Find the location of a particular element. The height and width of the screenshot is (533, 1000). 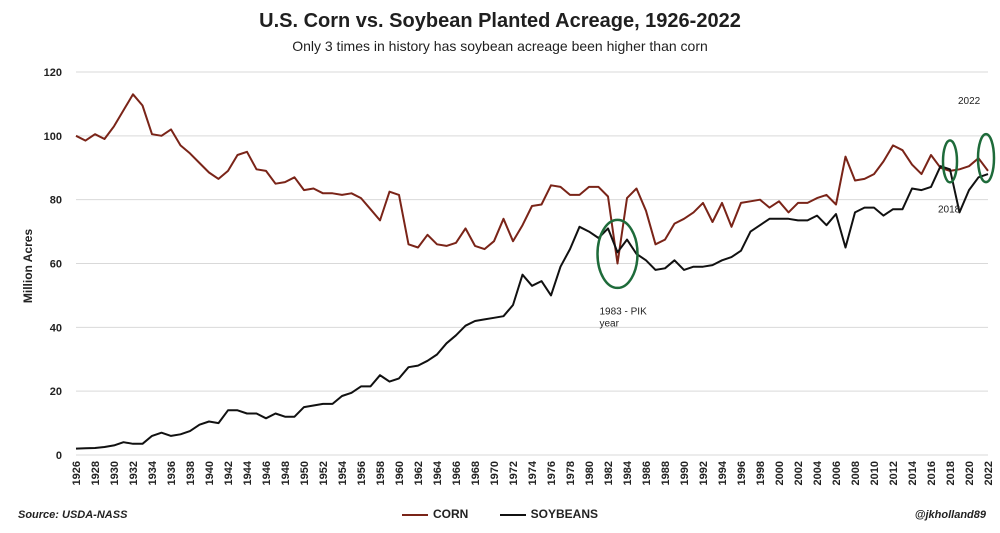

x-tick-label: 1952 is located at coordinates (324, 473).